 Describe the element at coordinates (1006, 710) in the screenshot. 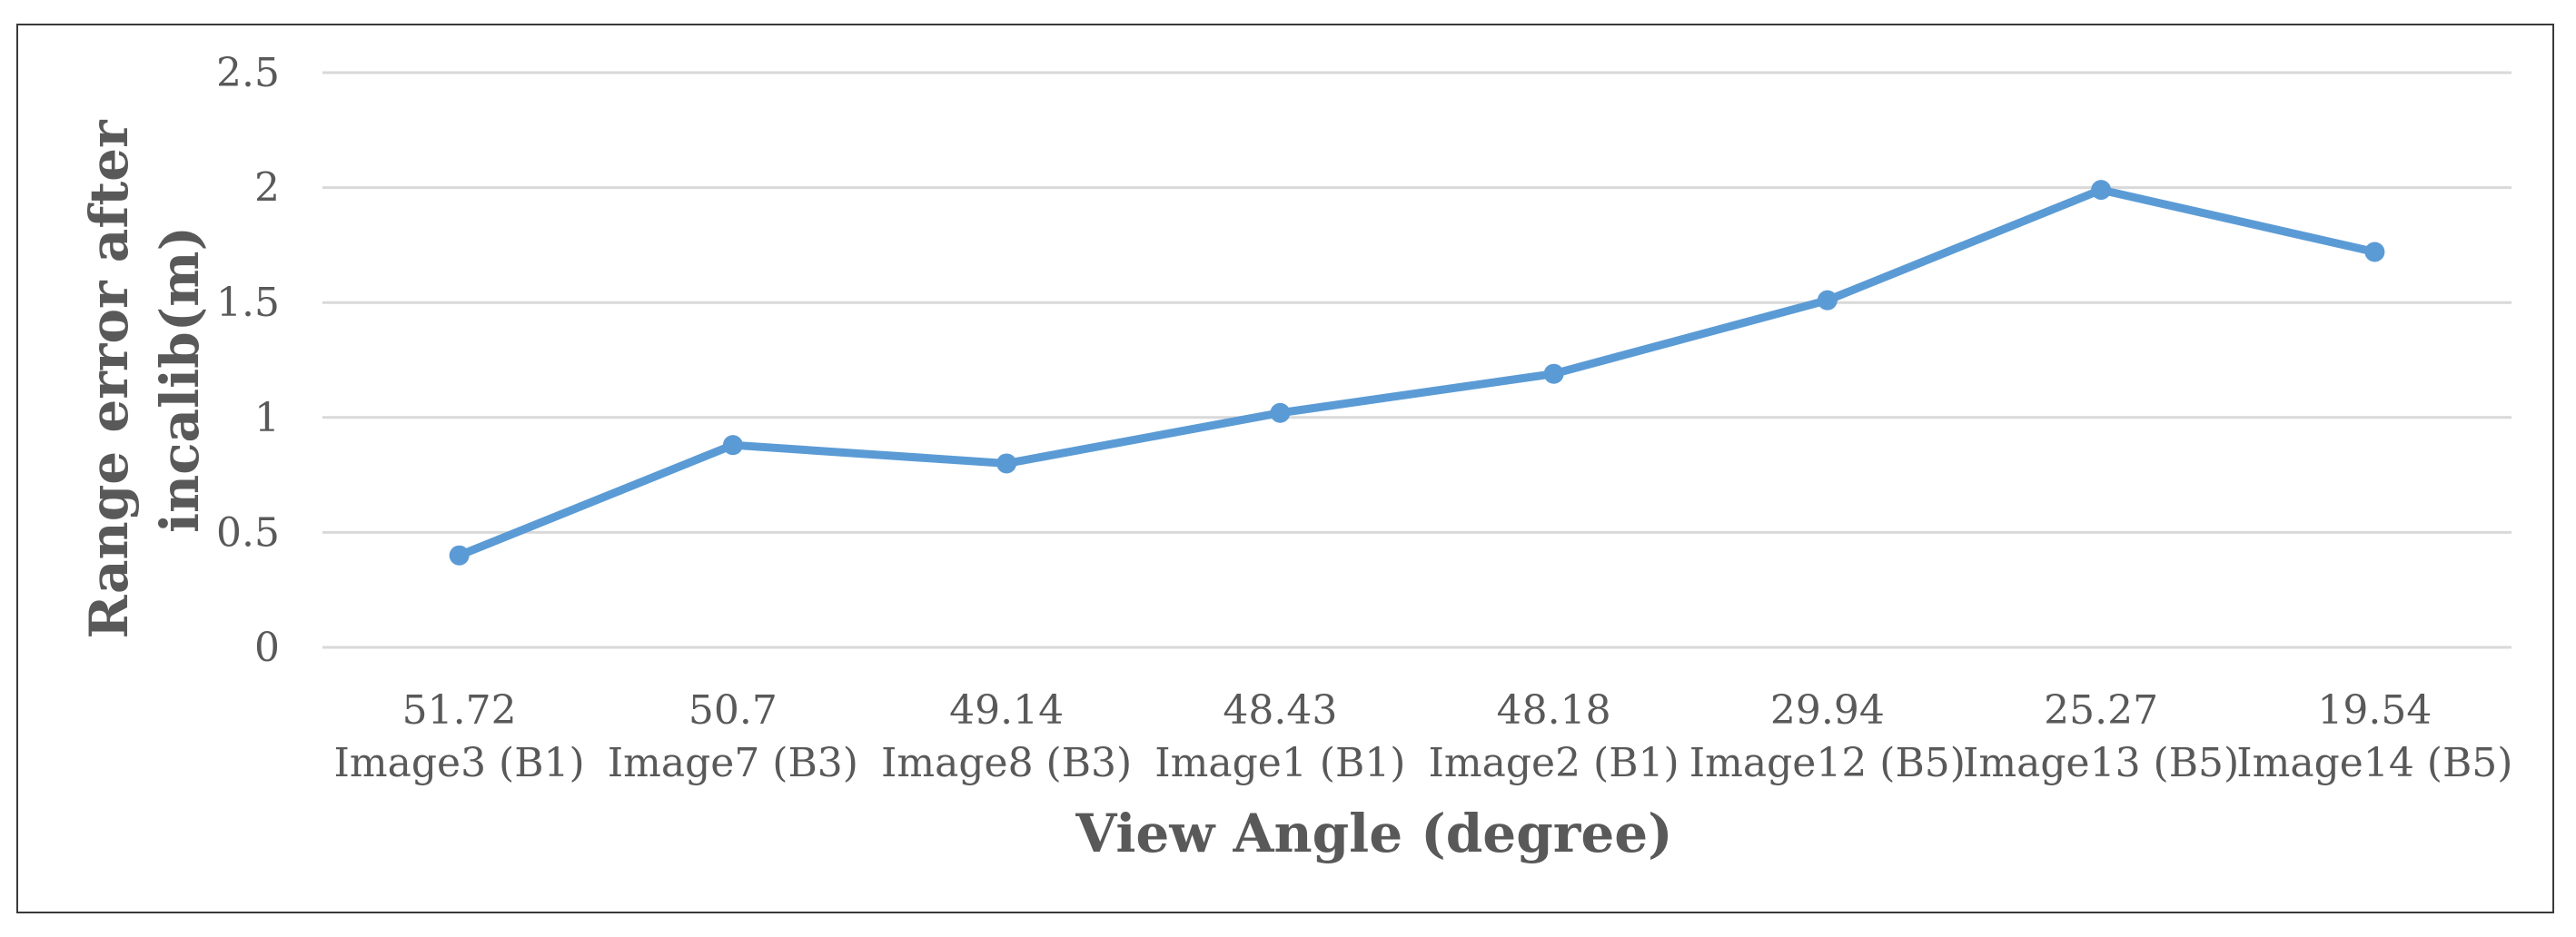

I see `x-tick-label-angle: 49.14` at that location.